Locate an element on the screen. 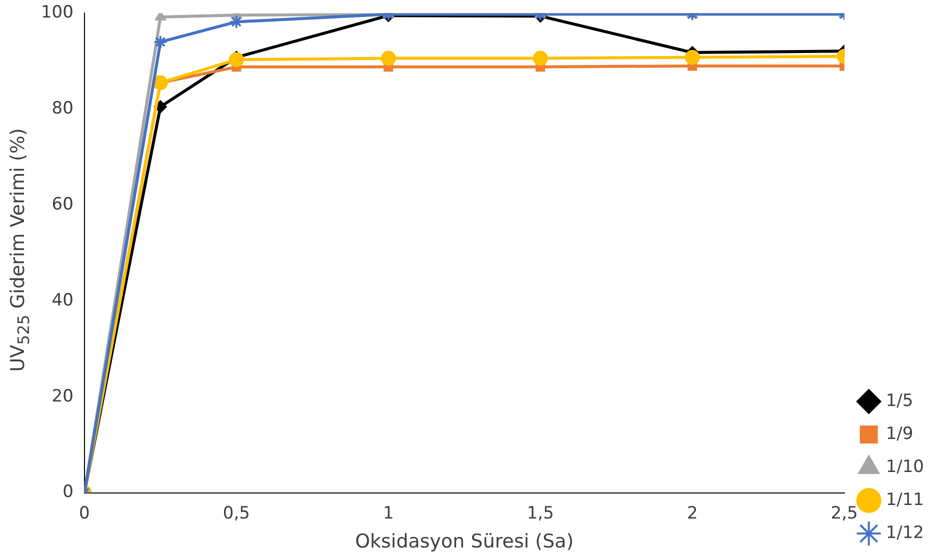 The width and height of the screenshot is (944, 558). y-tick-label: 60 is located at coordinates (63, 204).